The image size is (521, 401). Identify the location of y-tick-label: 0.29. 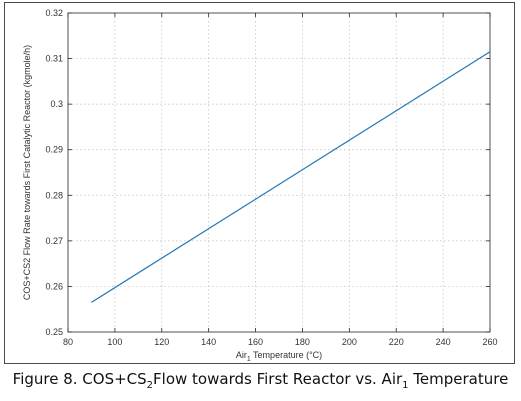
(54, 150).